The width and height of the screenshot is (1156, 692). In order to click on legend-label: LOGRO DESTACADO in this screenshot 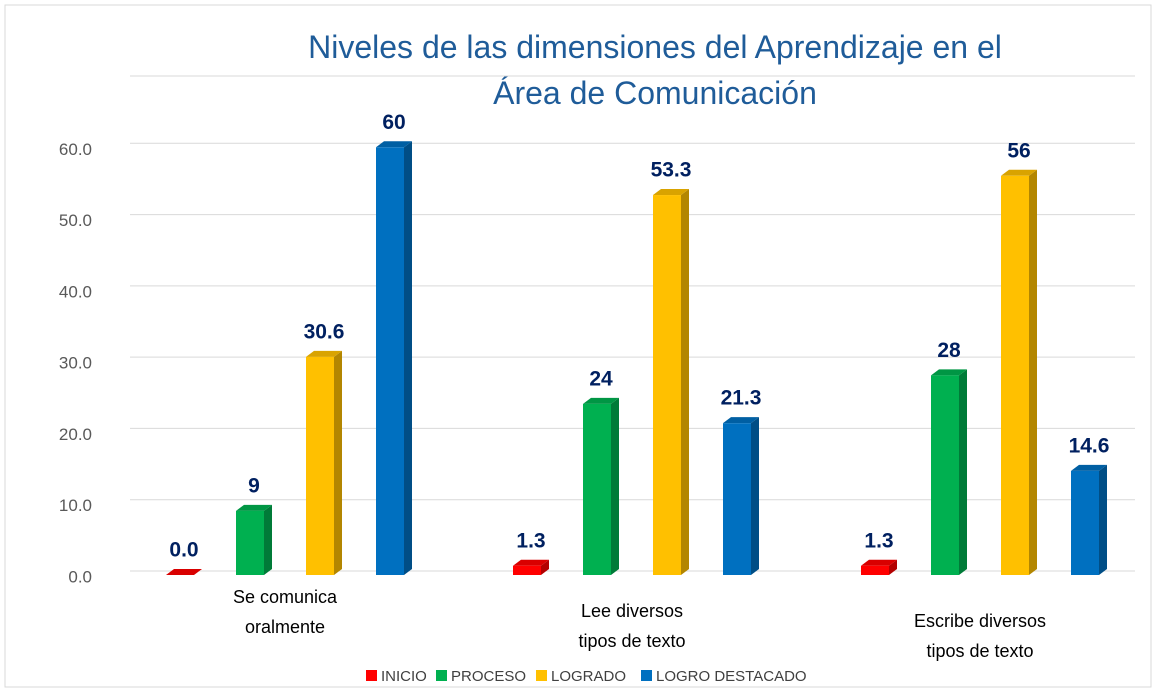, I will do `click(731, 676)`.